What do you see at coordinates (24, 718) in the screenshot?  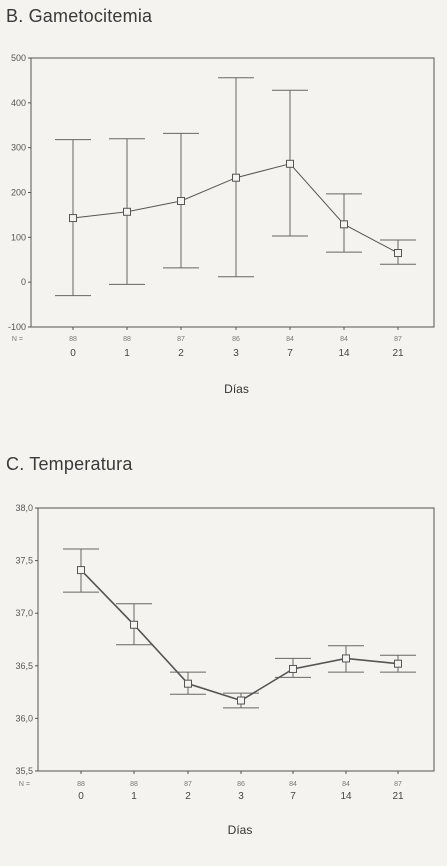 I see `temperatura-y-tick-label: 36,0` at bounding box center [24, 718].